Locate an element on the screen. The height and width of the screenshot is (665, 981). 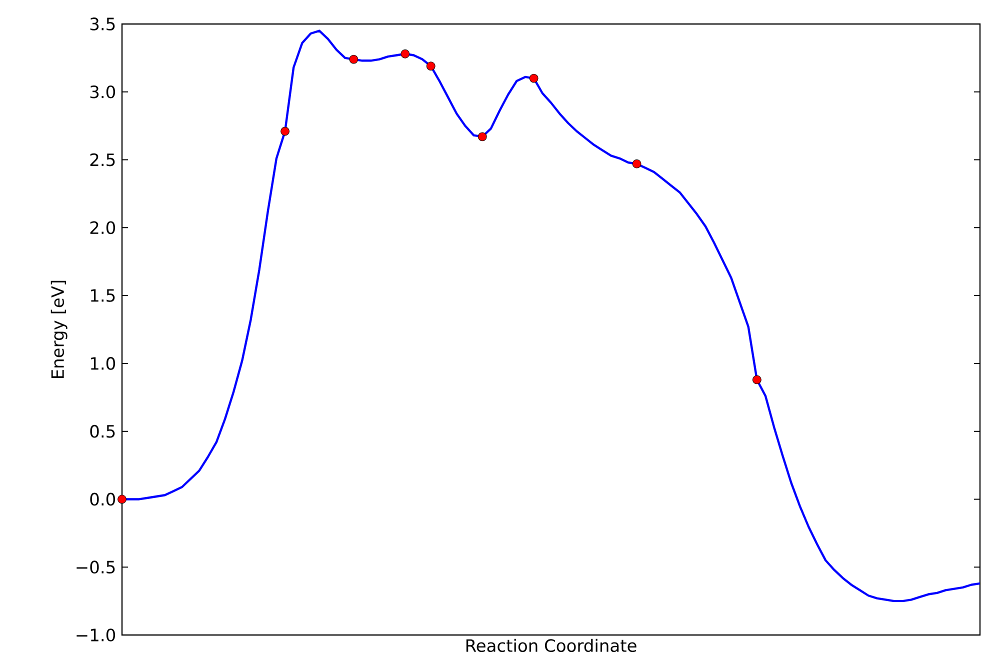
y-axis-title: Energy [eV] is located at coordinates (59, 329).